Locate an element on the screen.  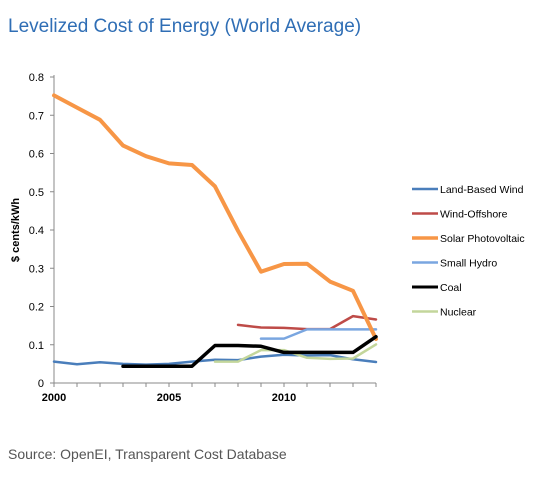
y-tick-label: 0 is located at coordinates (41, 384).